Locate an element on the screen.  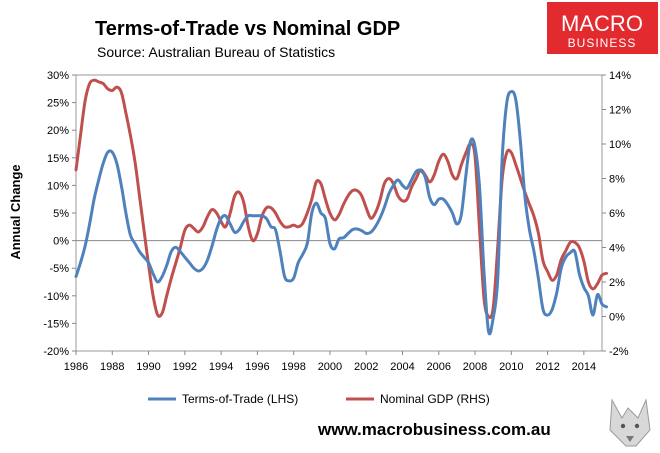
y-left-tick-label: 25% is located at coordinates (58, 104).